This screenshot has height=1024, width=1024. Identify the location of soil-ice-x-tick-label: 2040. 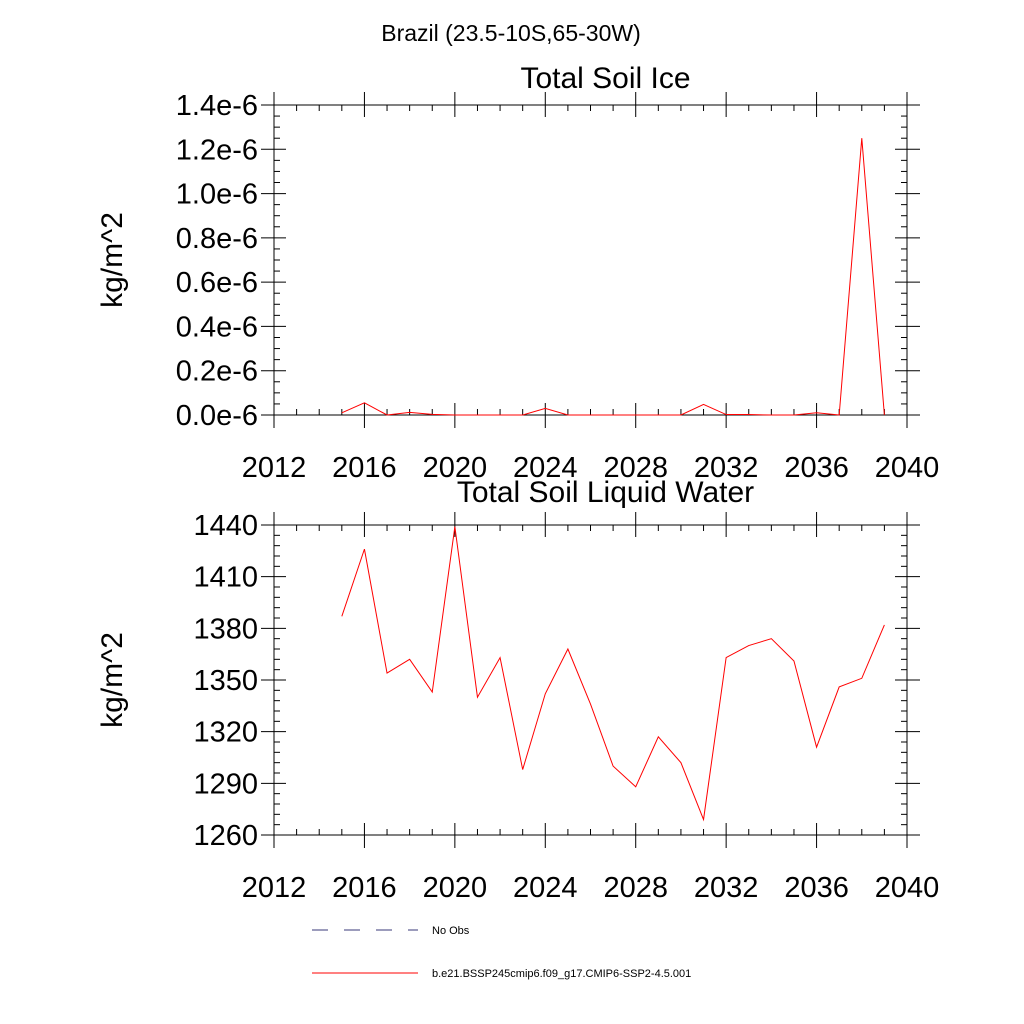
(907, 468).